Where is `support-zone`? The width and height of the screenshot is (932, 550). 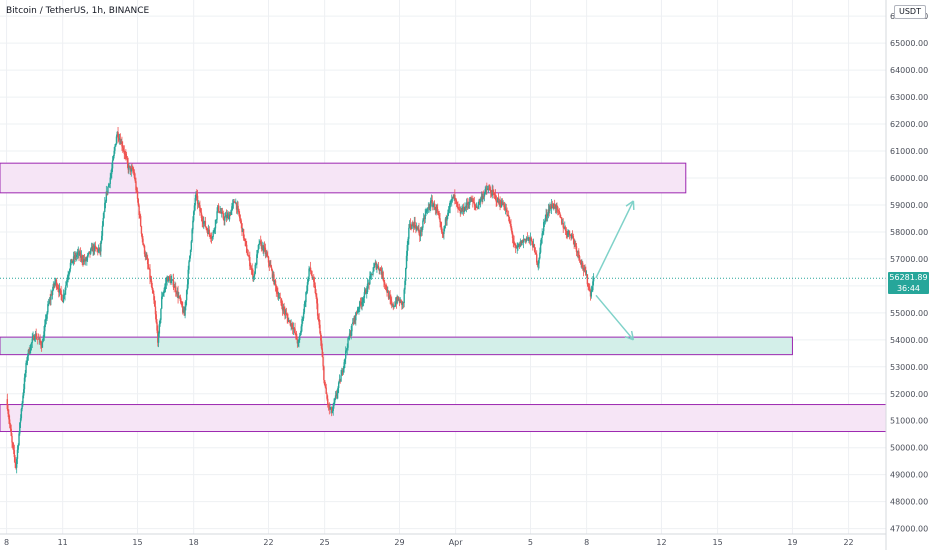 support-zone is located at coordinates (396, 346).